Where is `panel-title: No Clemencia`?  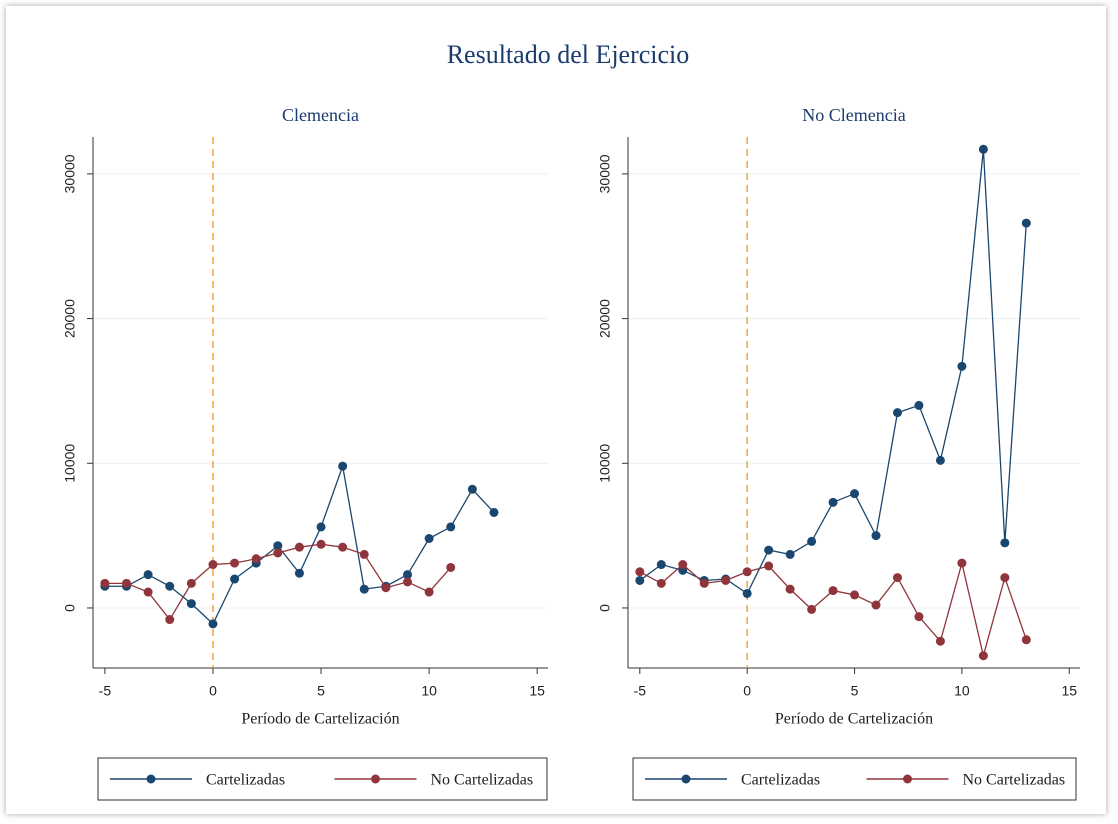 panel-title: No Clemencia is located at coordinates (853, 115).